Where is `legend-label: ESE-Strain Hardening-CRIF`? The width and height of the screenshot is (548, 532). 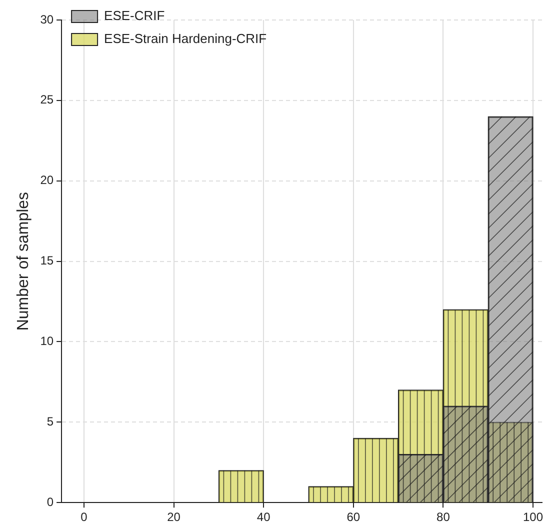 legend-label: ESE-Strain Hardening-CRIF is located at coordinates (185, 38).